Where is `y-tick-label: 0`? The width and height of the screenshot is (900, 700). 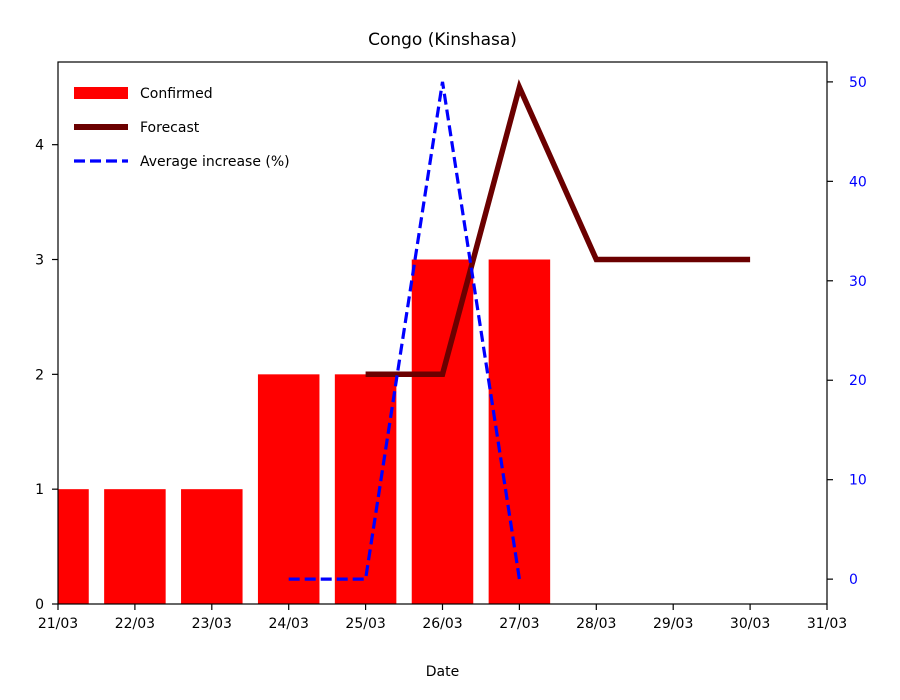 y-tick-label: 0 is located at coordinates (39, 605).